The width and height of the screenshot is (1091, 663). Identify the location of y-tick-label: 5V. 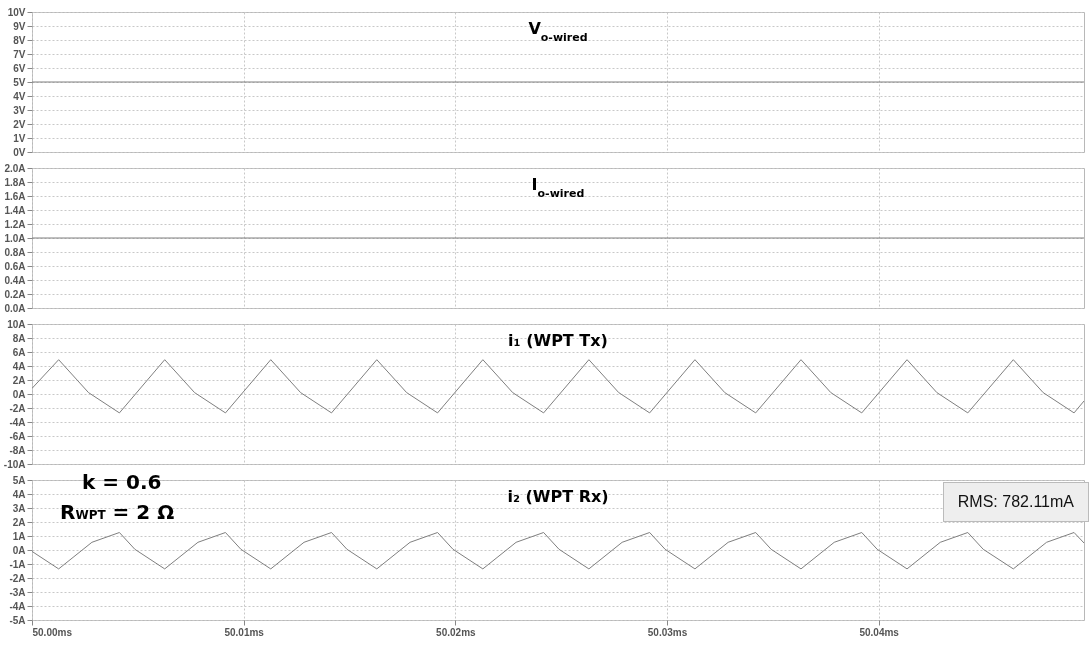
(19, 82).